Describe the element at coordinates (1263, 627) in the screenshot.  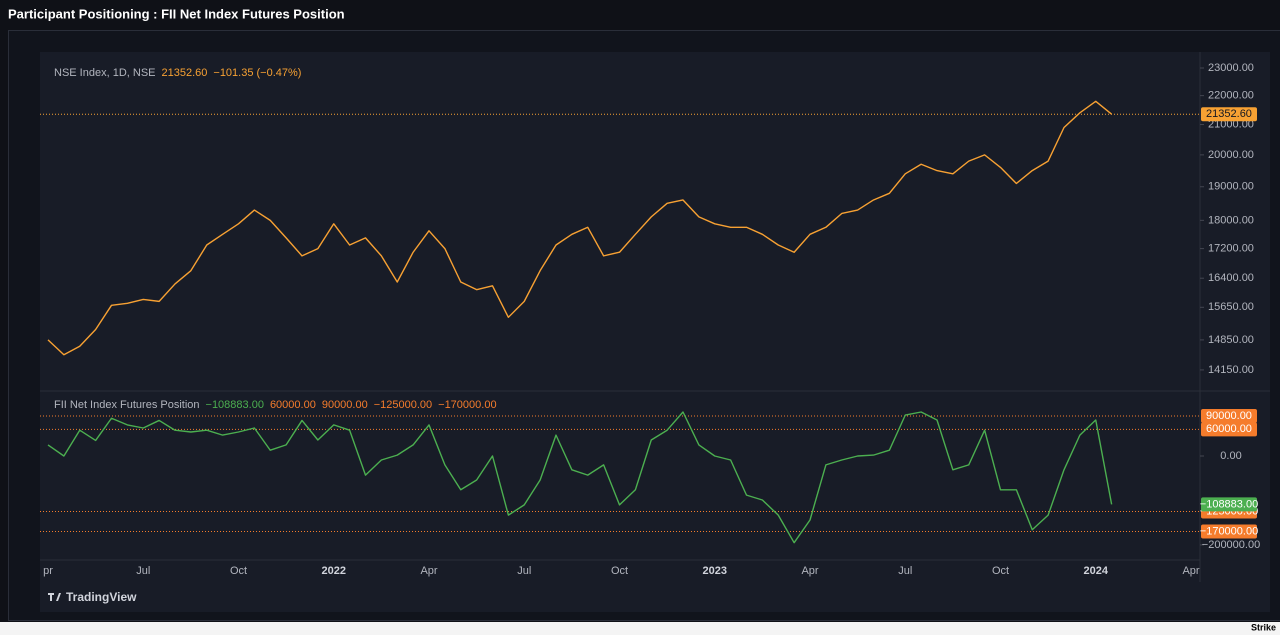
I see `footer-text: Strike` at that location.